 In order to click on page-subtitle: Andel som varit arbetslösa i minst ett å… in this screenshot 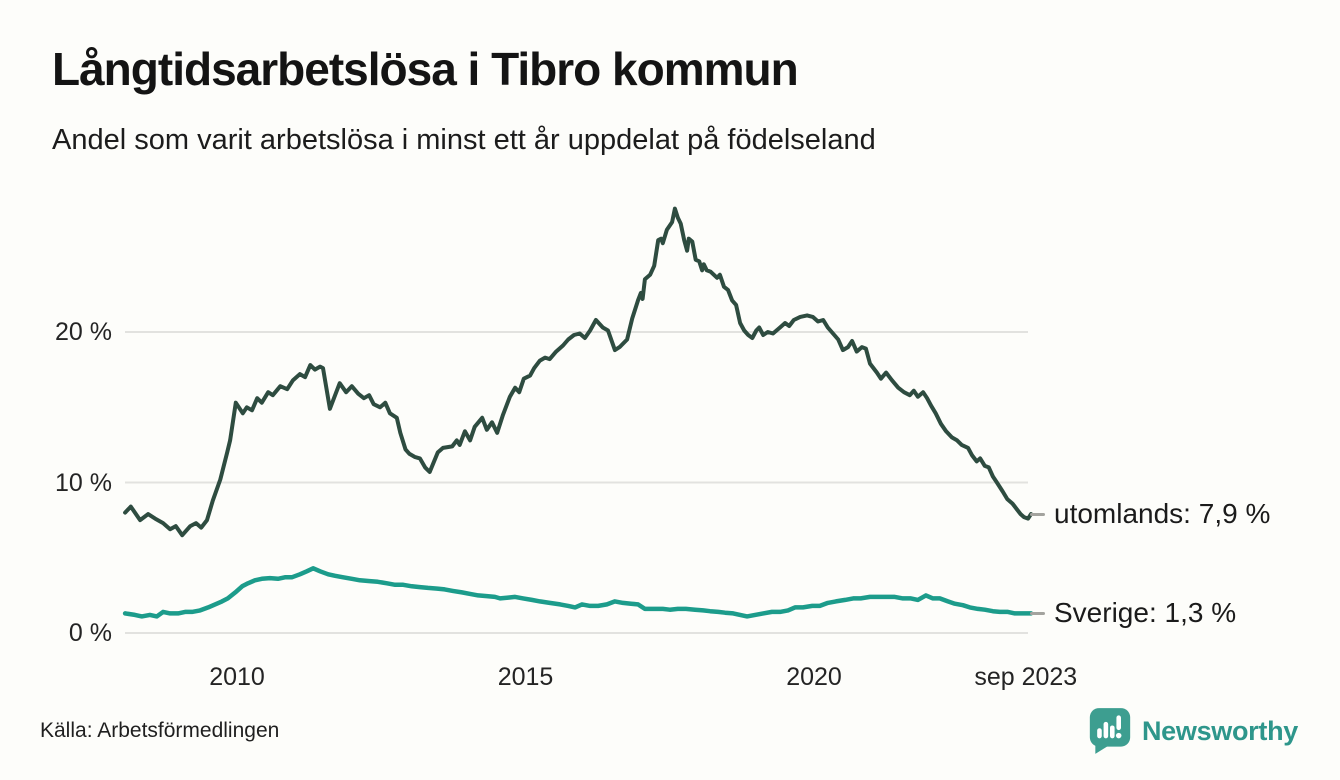, I will do `click(464, 140)`.